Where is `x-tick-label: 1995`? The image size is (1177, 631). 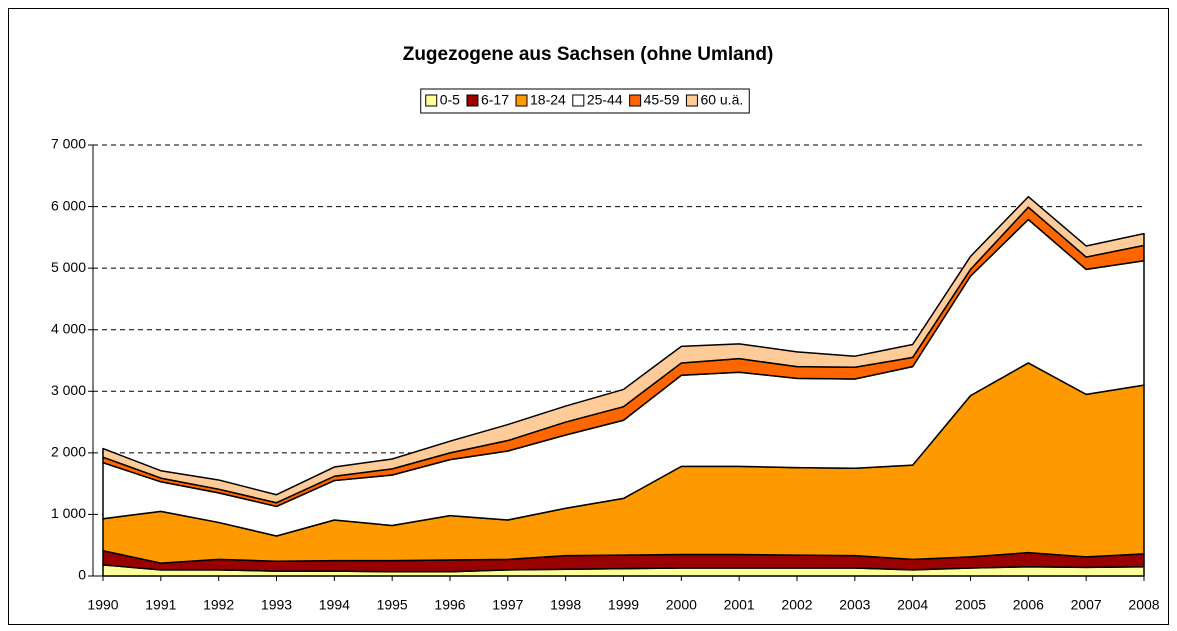
x-tick-label: 1995 is located at coordinates (392, 605).